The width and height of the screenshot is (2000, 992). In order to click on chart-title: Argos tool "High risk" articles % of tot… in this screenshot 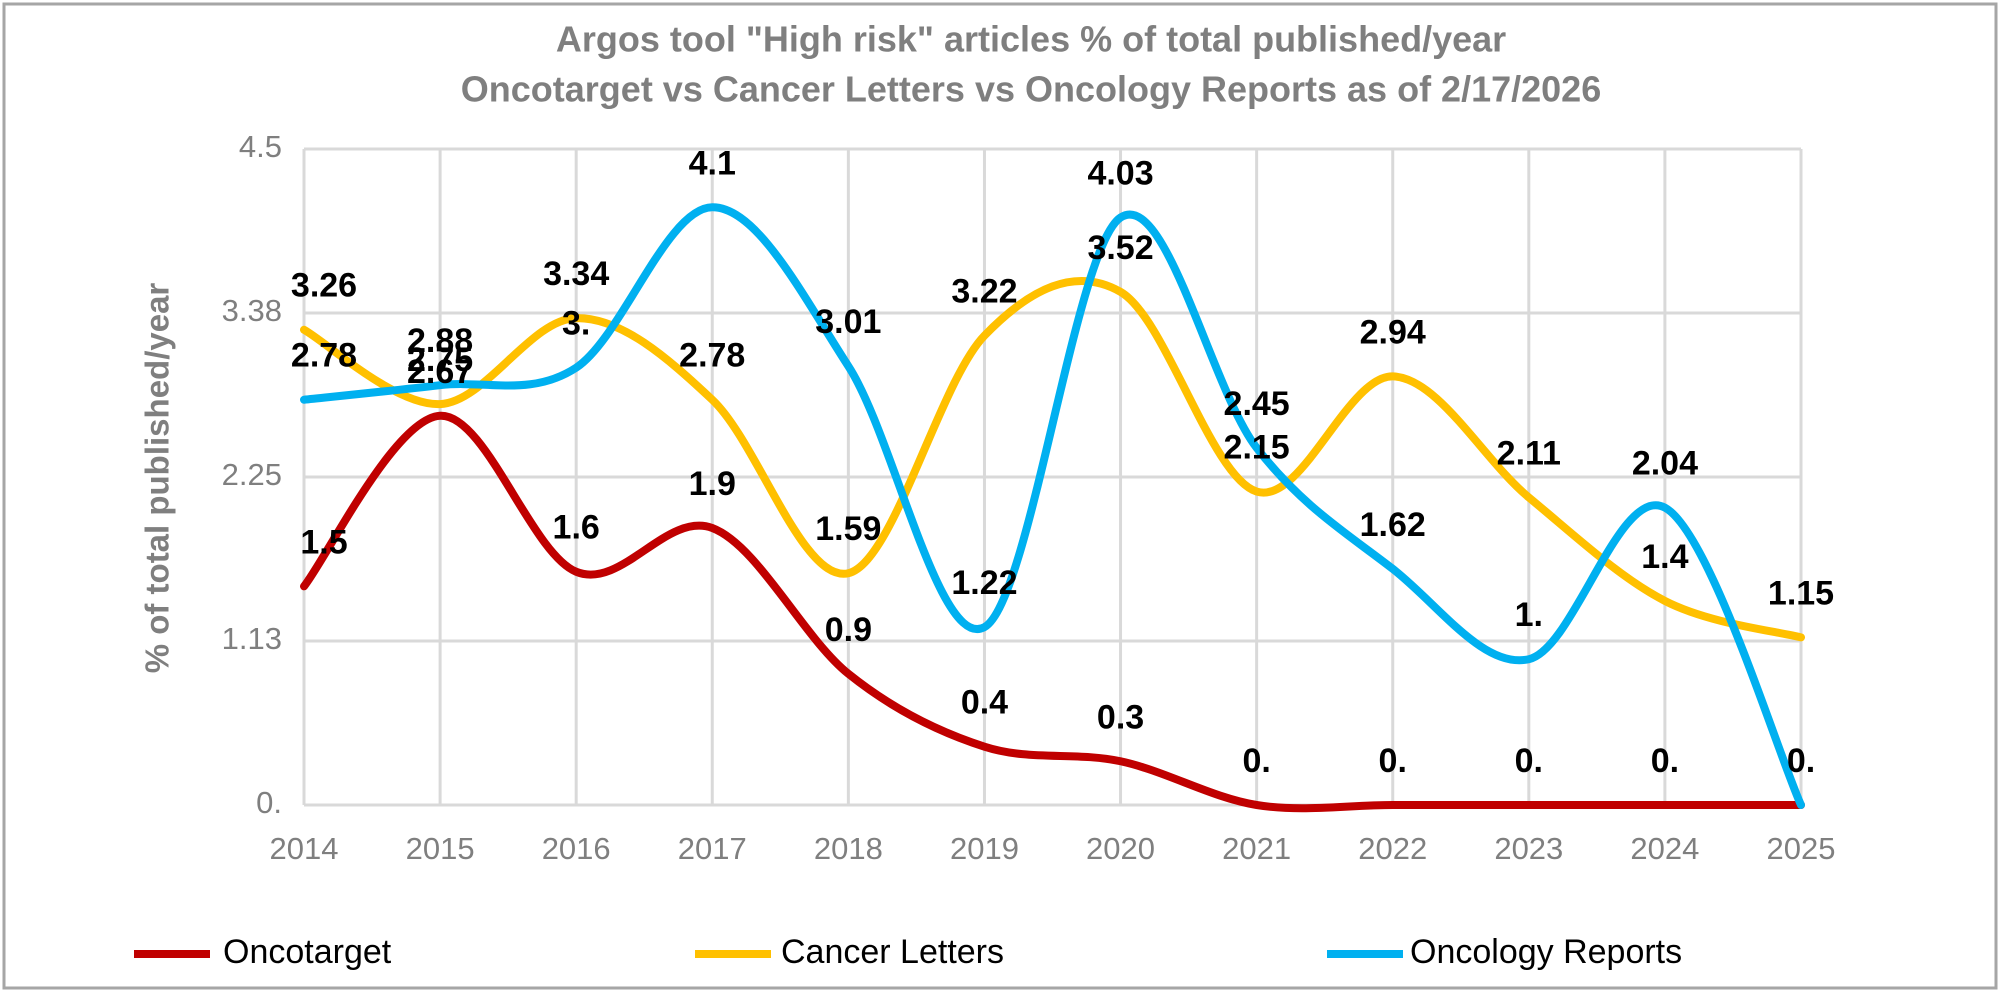, I will do `click(1031, 39)`.